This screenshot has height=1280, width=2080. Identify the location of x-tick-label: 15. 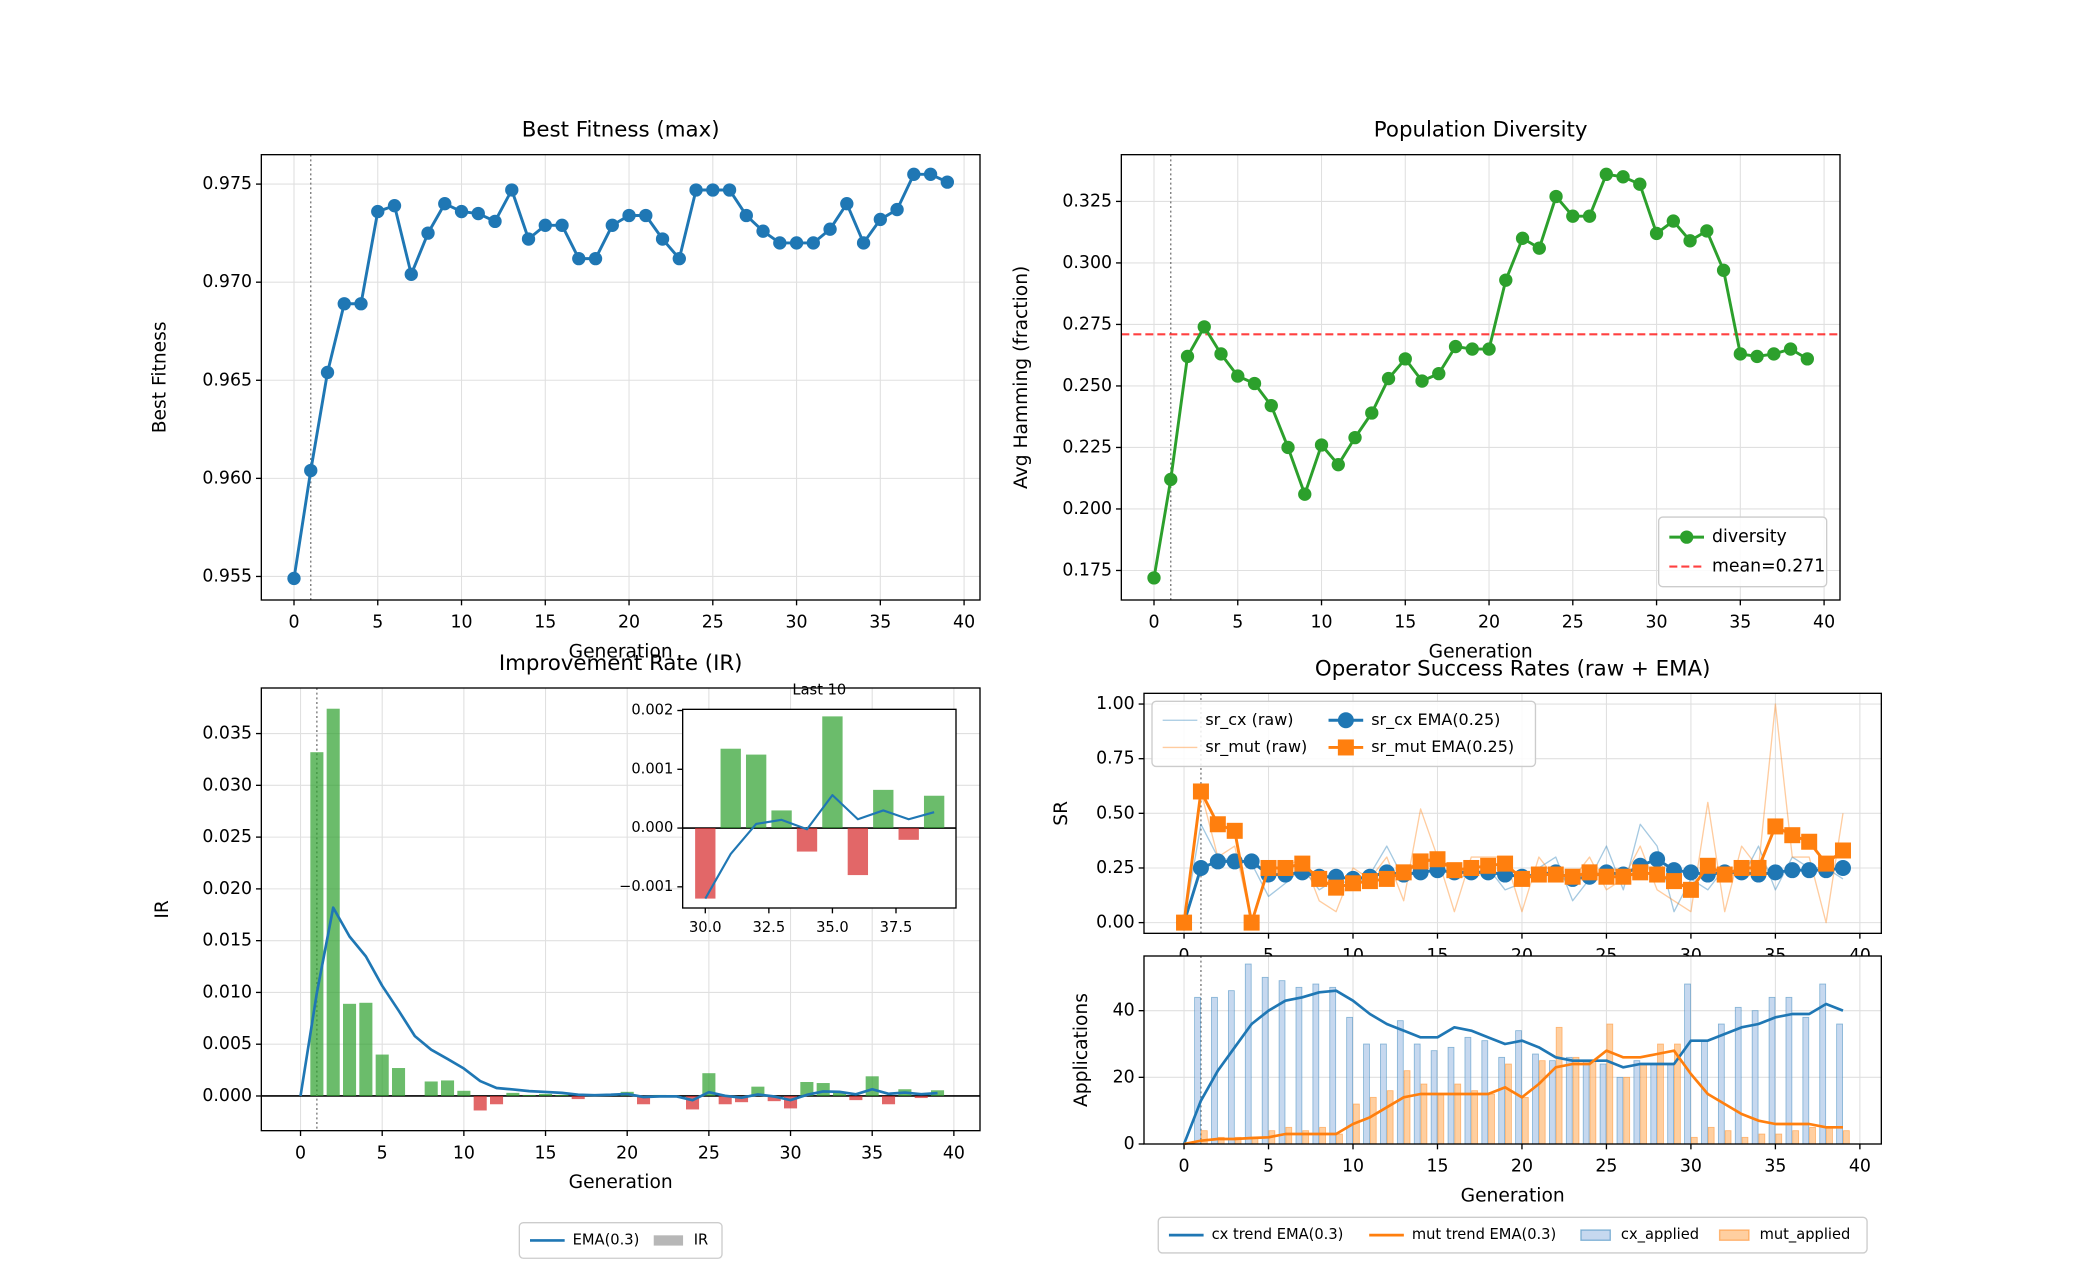
(545, 623).